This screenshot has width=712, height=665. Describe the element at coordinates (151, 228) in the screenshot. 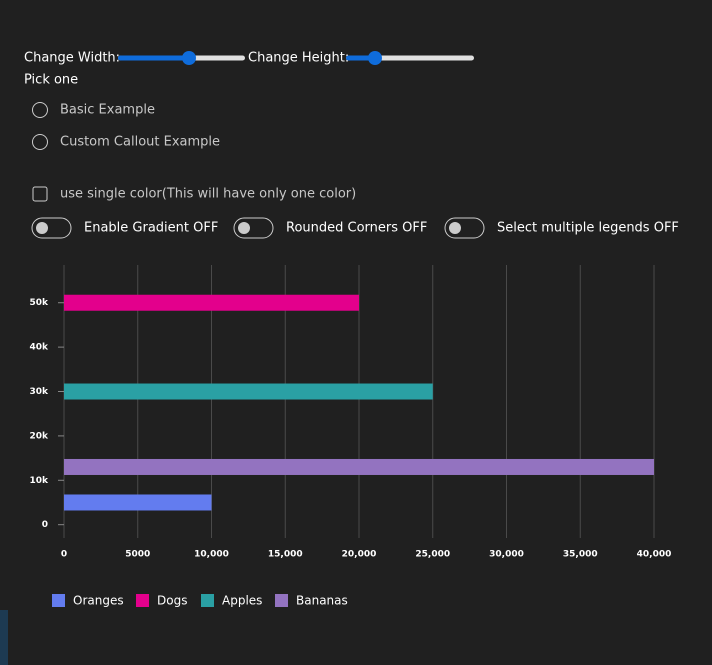

I see `toggle-label: Enable Gradient OFF` at that location.